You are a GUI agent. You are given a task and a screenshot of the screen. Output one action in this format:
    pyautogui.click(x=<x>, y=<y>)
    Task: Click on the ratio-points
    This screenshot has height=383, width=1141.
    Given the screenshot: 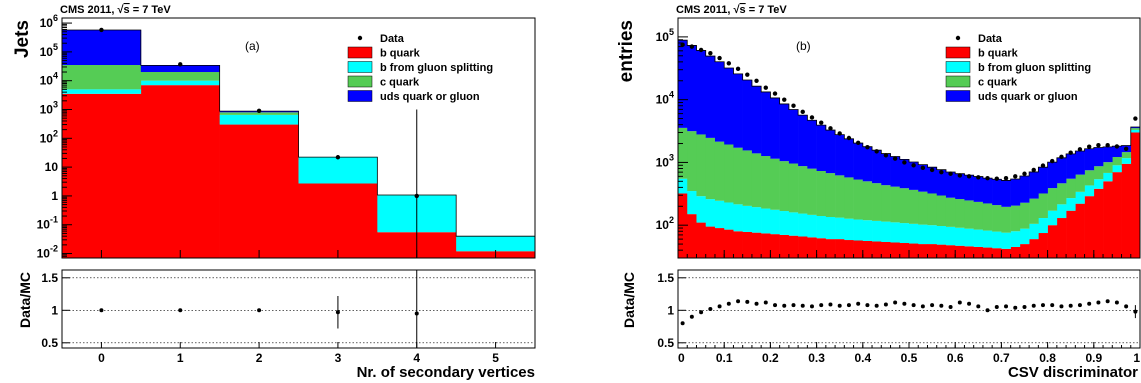 What is the action you would take?
    pyautogui.click(x=909, y=312)
    